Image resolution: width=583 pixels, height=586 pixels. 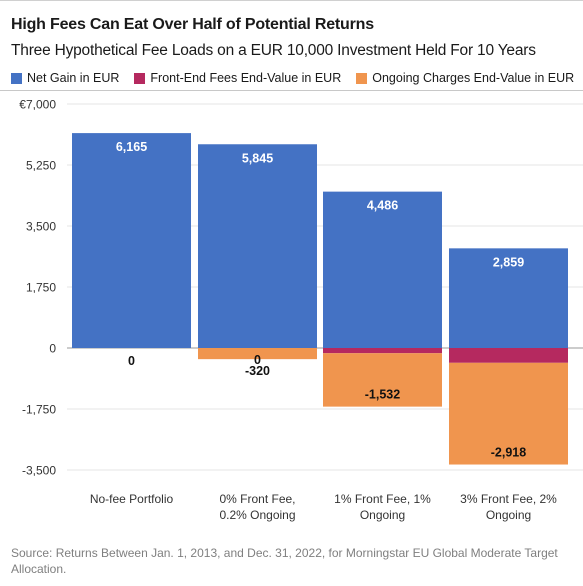 I want to click on legend-swatch-ongoing-charges, so click(x=362, y=78).